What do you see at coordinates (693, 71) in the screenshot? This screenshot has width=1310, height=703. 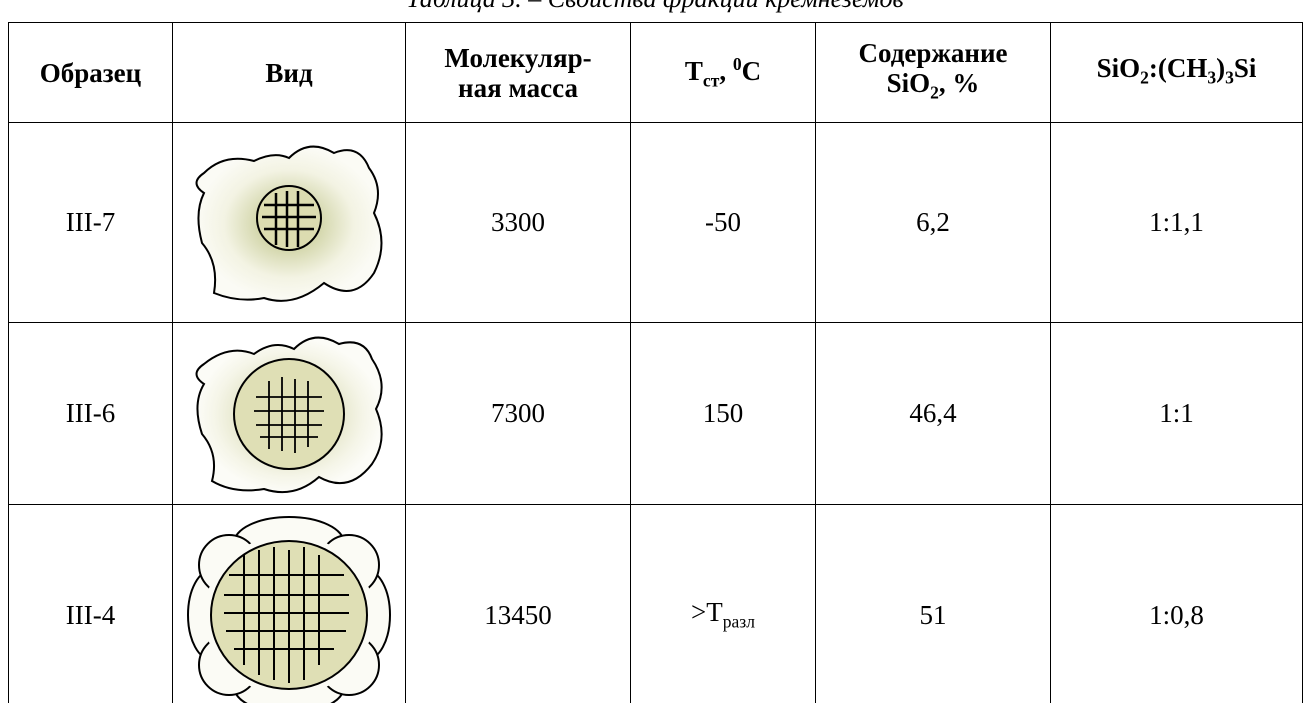 I see `text-part: Т` at bounding box center [693, 71].